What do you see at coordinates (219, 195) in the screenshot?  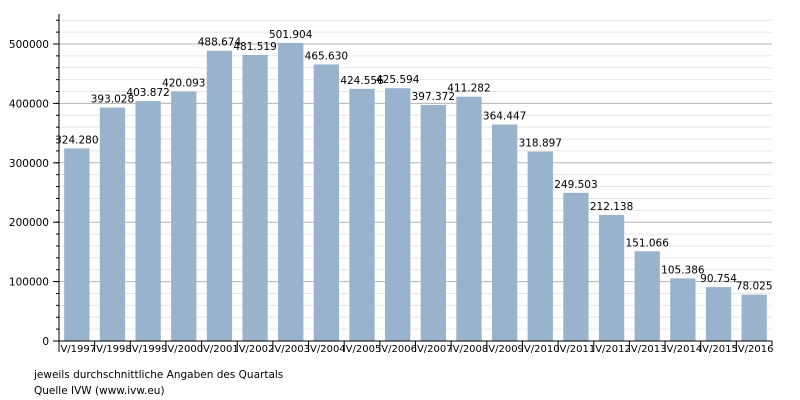 I see `bar-IV/2001` at bounding box center [219, 195].